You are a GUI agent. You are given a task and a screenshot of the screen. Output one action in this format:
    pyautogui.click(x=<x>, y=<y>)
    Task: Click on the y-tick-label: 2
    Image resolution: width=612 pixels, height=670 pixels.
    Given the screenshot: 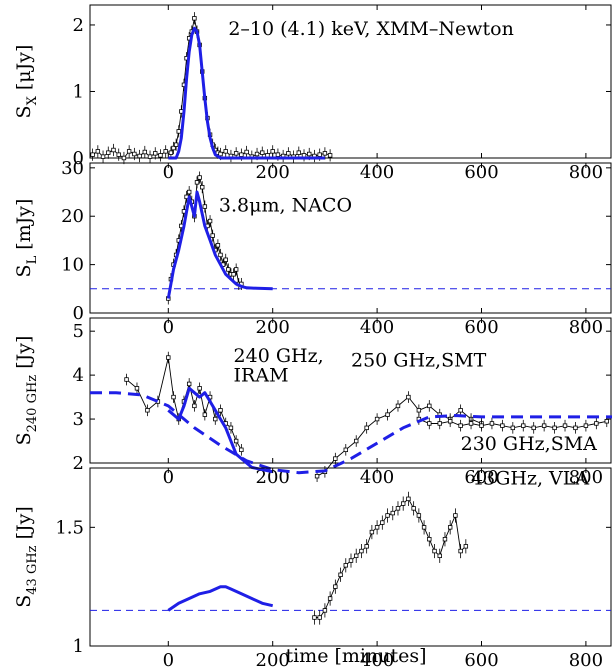 What is the action you would take?
    pyautogui.click(x=78, y=25)
    